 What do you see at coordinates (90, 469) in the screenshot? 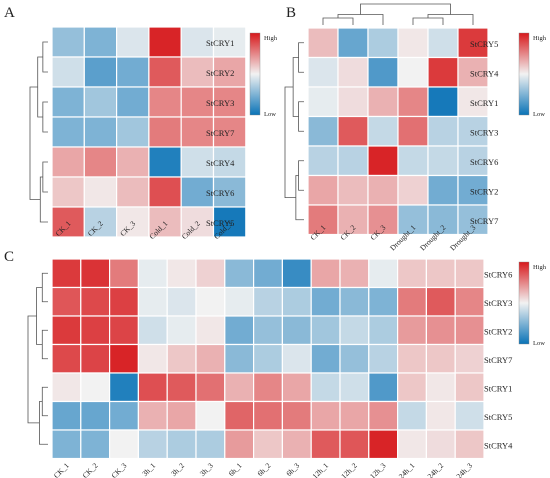
I see `column-label: CK_2` at bounding box center [90, 469].